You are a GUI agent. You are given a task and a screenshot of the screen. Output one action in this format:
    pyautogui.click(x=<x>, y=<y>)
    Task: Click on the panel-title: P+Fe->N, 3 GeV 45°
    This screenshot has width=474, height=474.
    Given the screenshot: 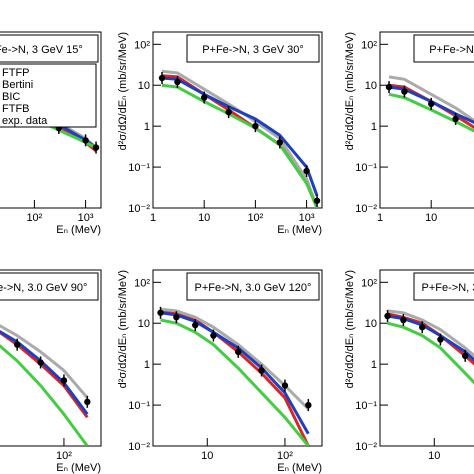 What is the action you would take?
    pyautogui.click(x=451, y=50)
    